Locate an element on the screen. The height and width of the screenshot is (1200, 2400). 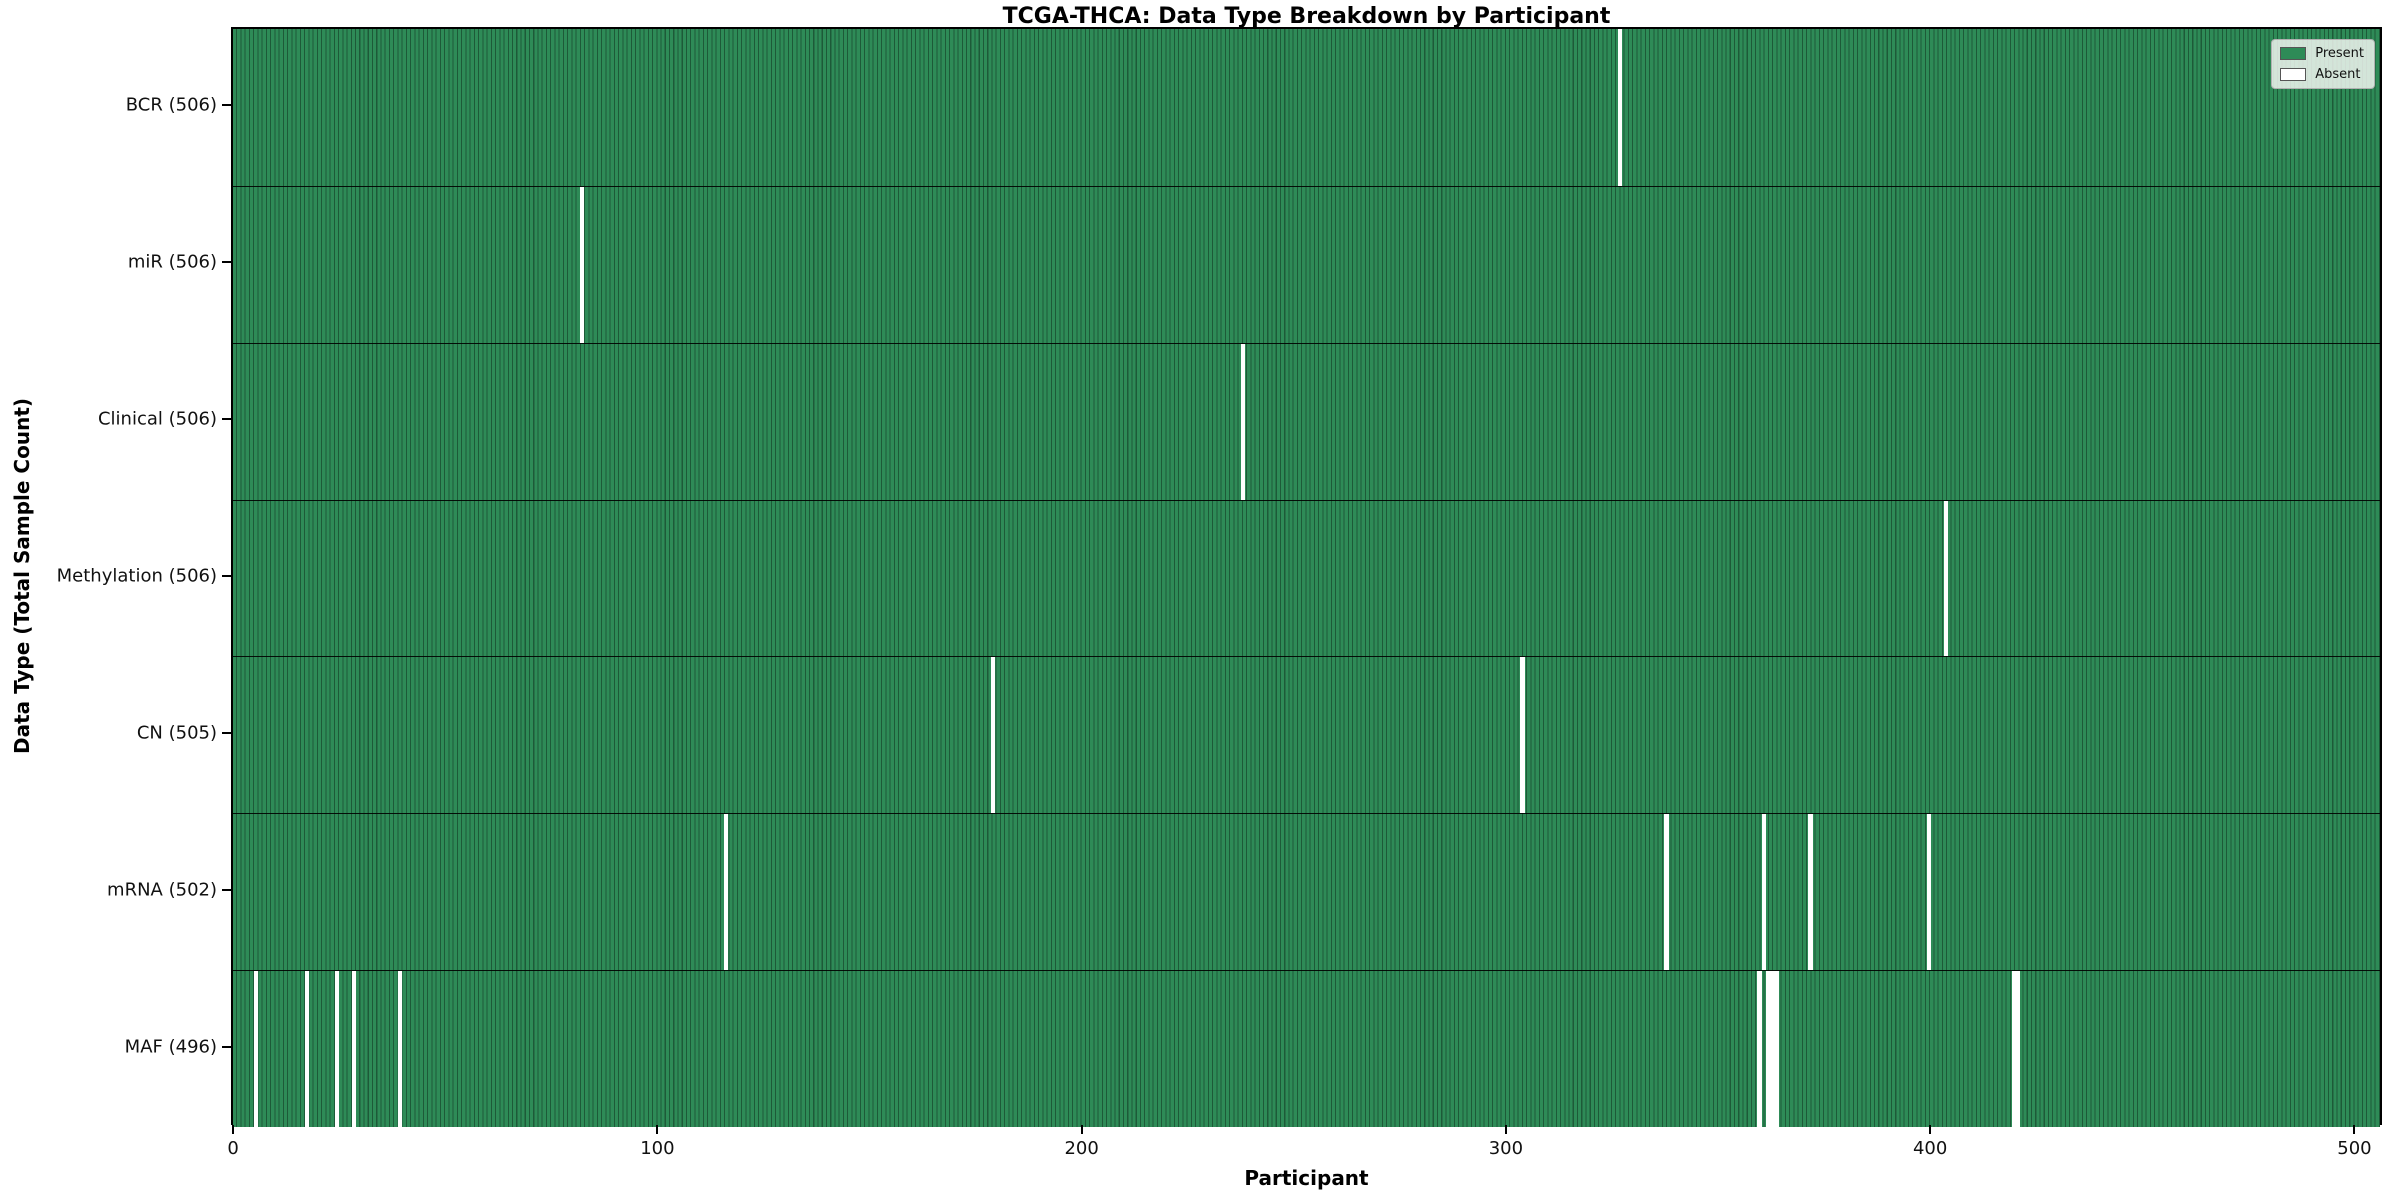
row-label-miR: miR (506) is located at coordinates (172, 262).